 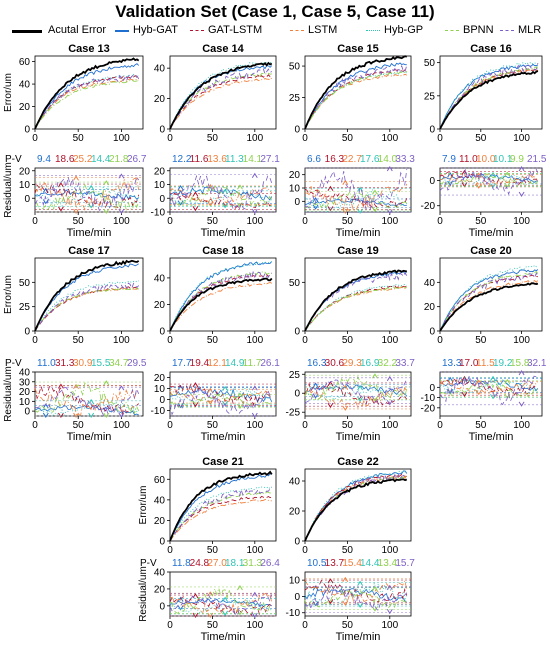 I want to click on legend-item: BPNN, so click(x=469, y=30).